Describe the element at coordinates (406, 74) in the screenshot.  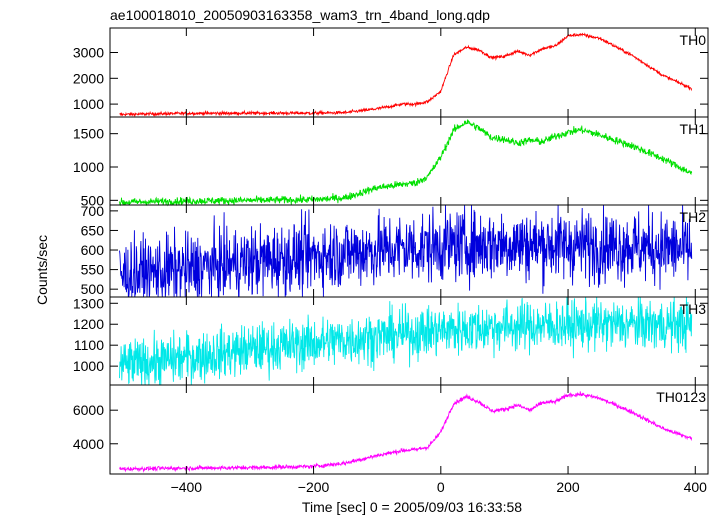
I see `series-line-th0` at that location.